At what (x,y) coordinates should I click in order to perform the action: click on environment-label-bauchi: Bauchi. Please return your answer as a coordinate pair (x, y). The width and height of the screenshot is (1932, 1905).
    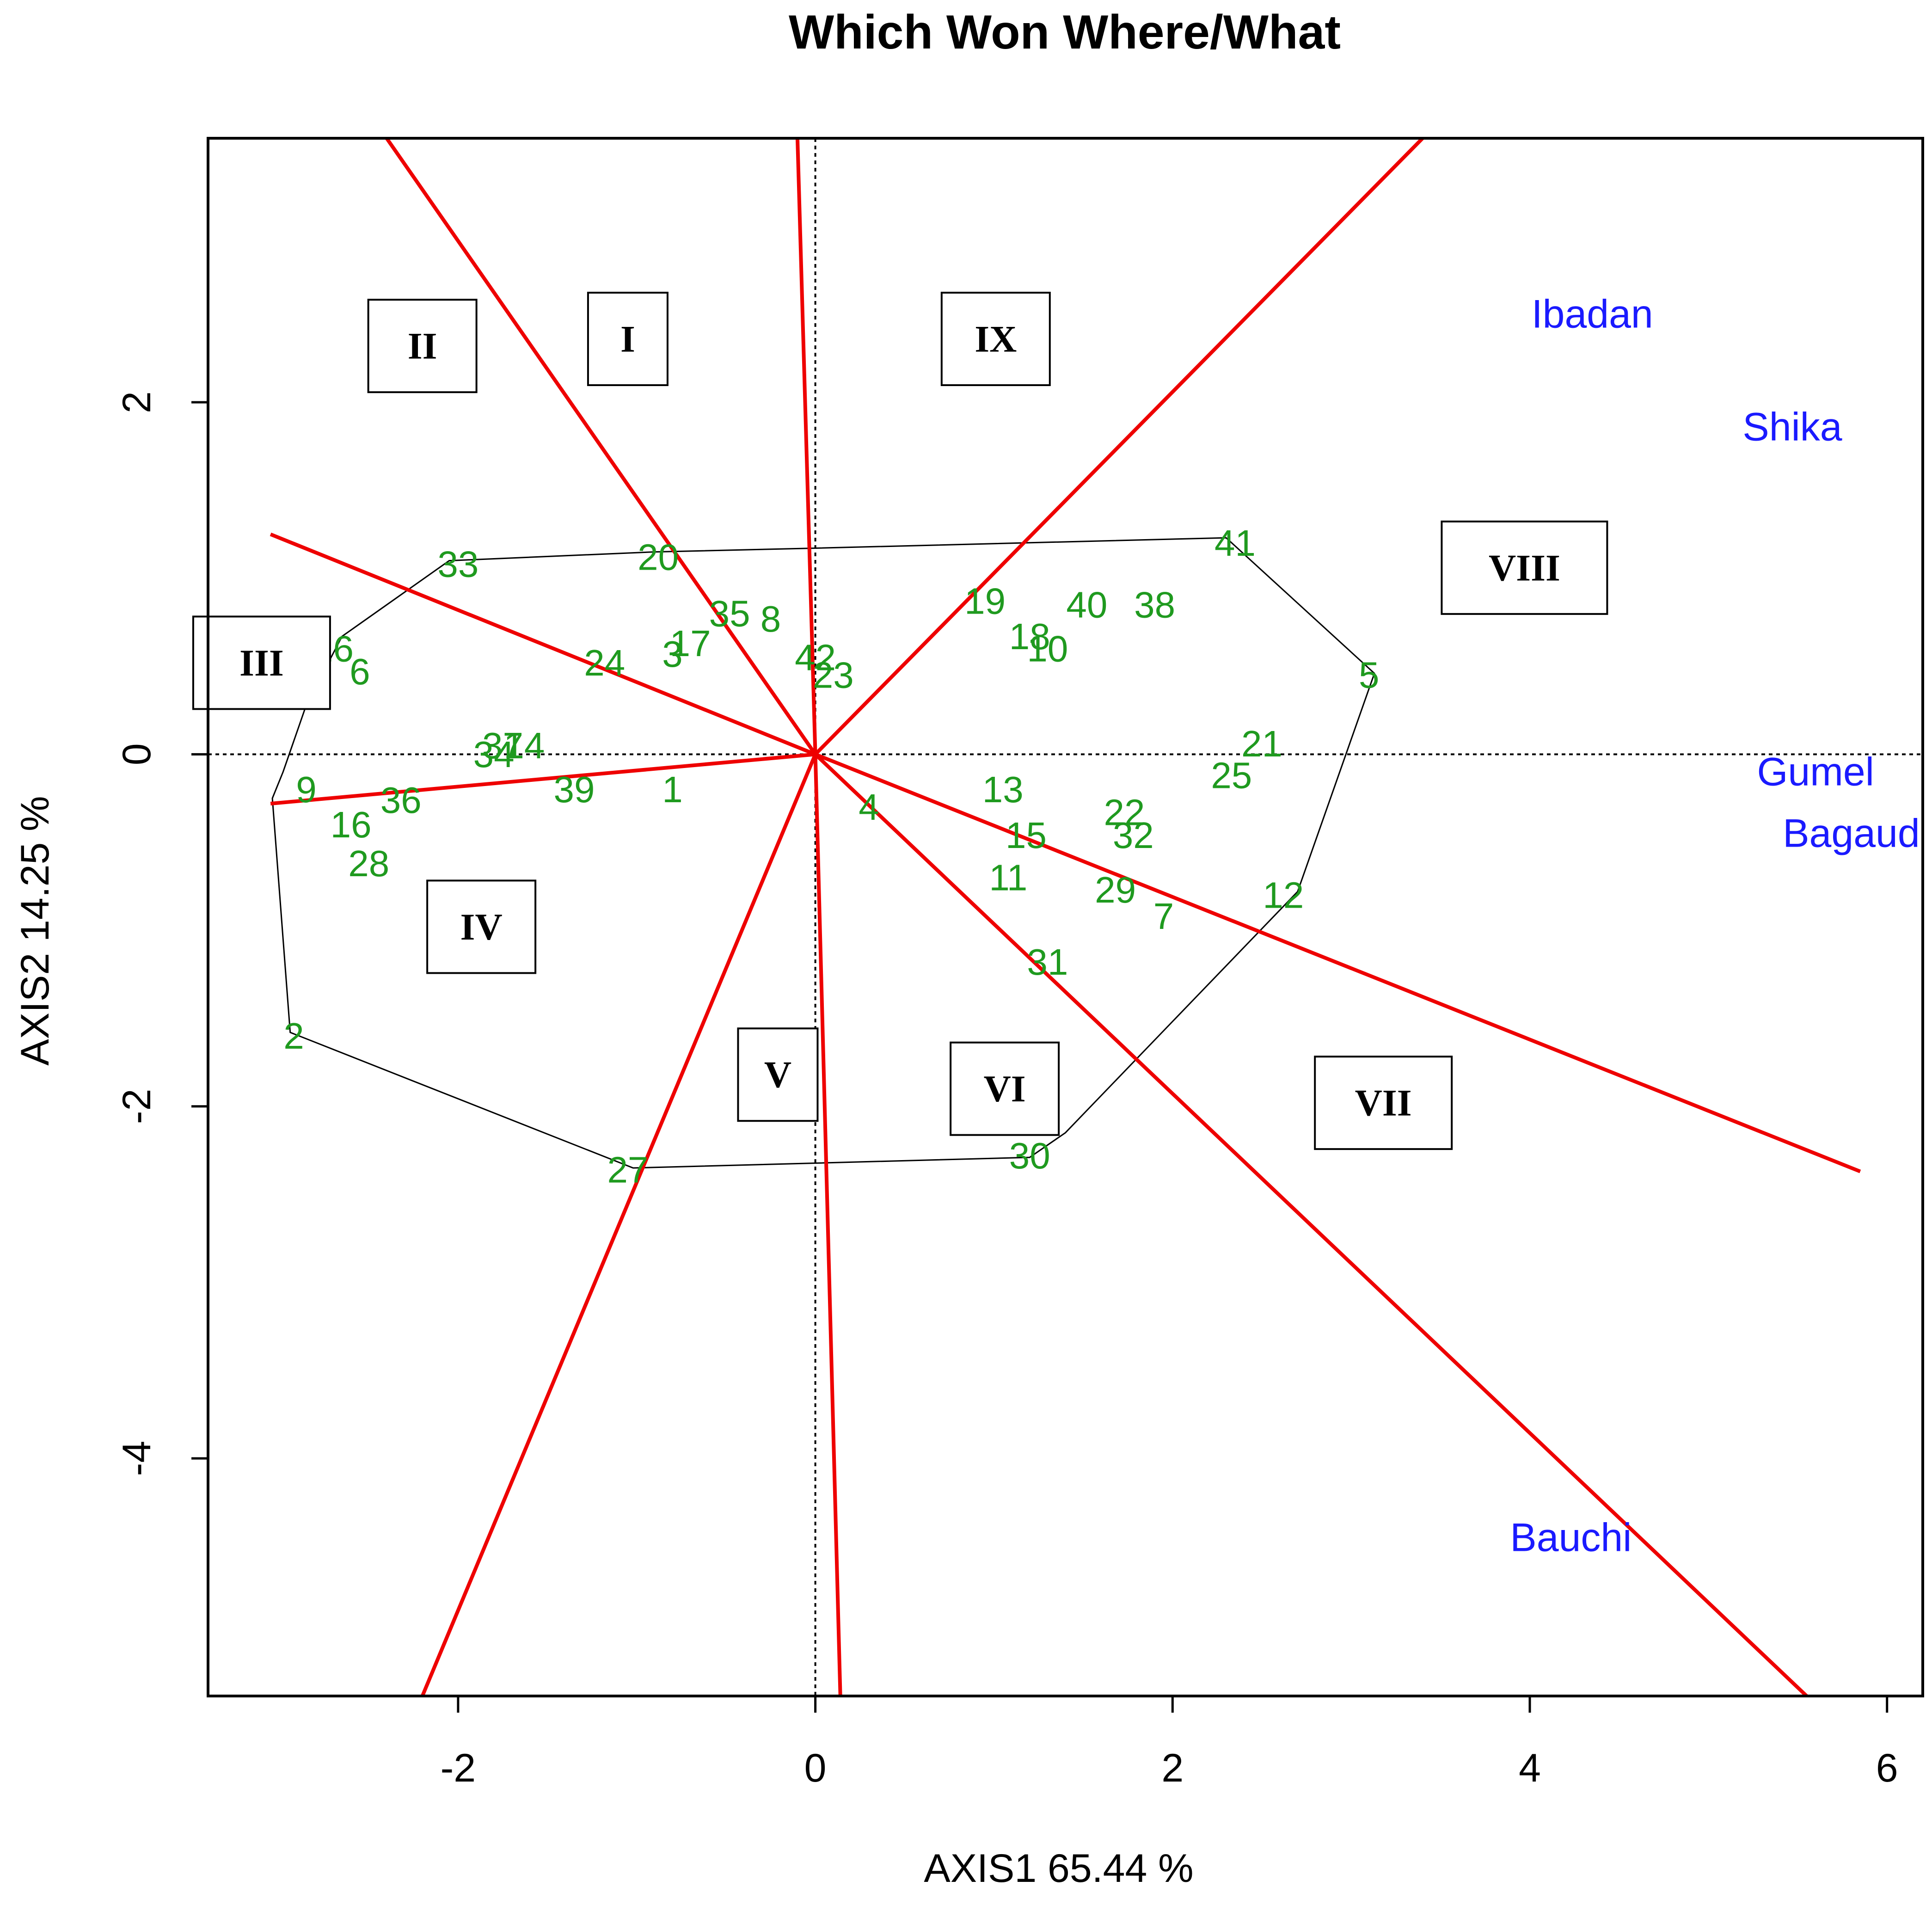
    Looking at the image, I should click on (1571, 1537).